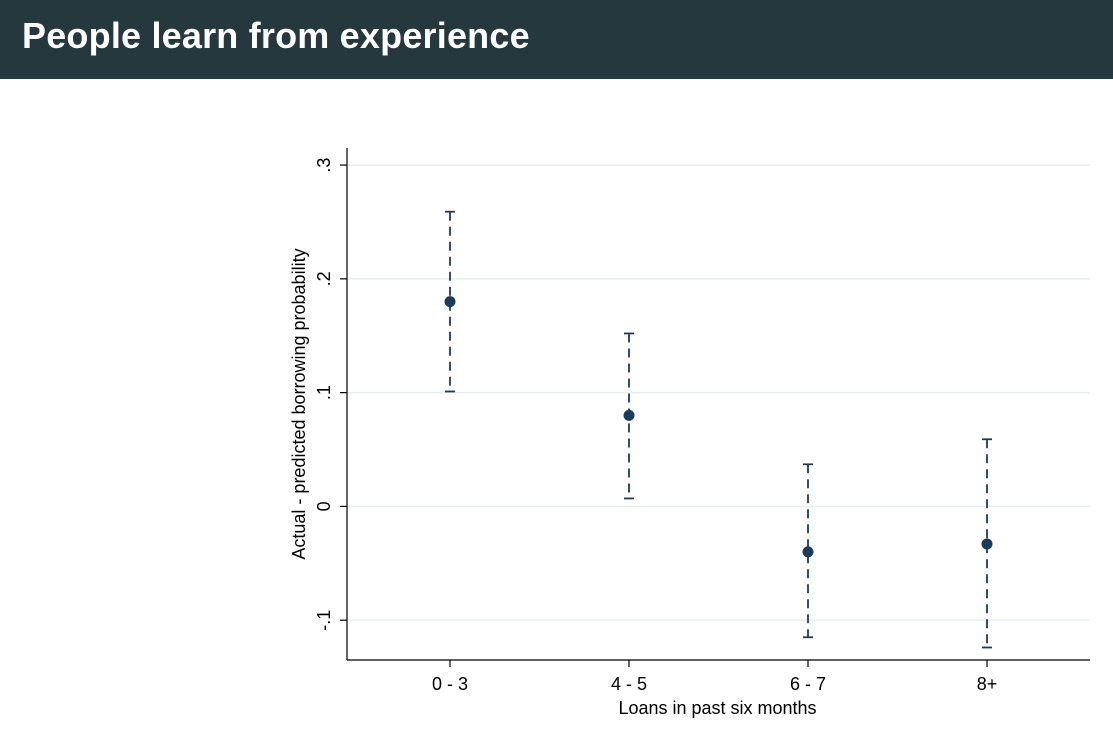 This screenshot has height=744, width=1113. What do you see at coordinates (808, 684) in the screenshot?
I see `x-tick-label: 6 - 7` at bounding box center [808, 684].